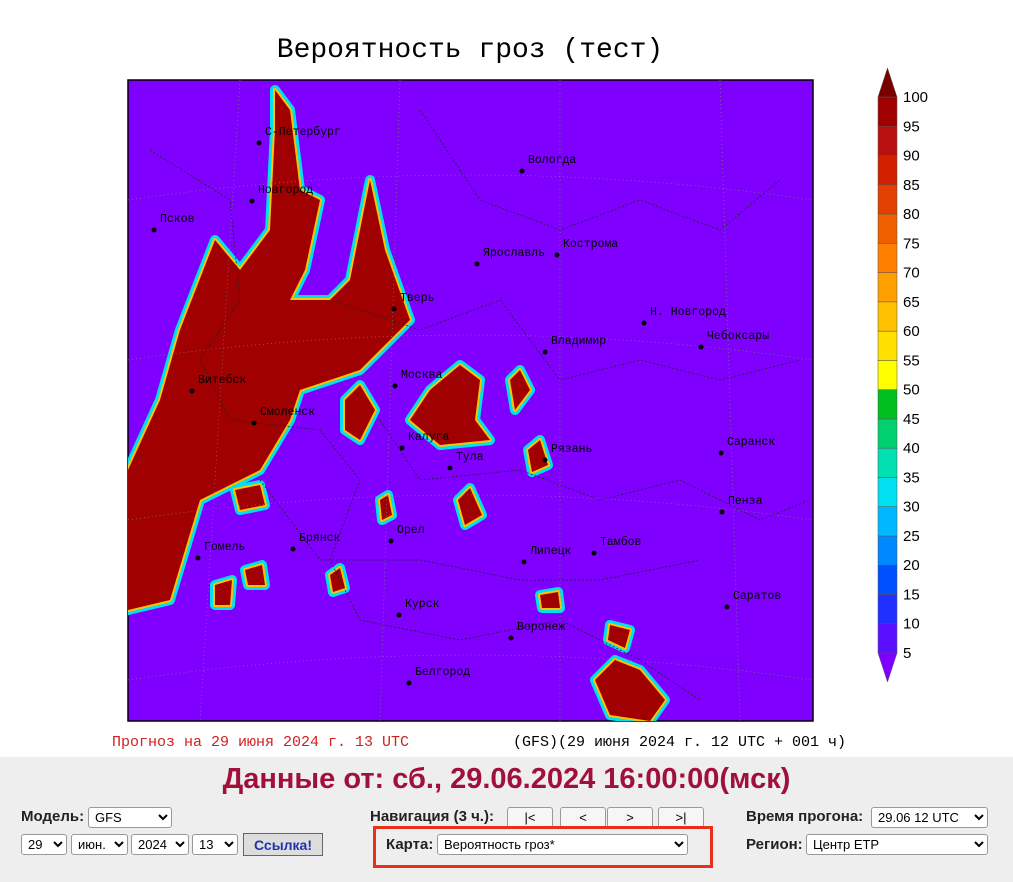 This screenshot has height=882, width=1013. What do you see at coordinates (915, 97) in the screenshot?
I see `colorbar-label: 100` at bounding box center [915, 97].